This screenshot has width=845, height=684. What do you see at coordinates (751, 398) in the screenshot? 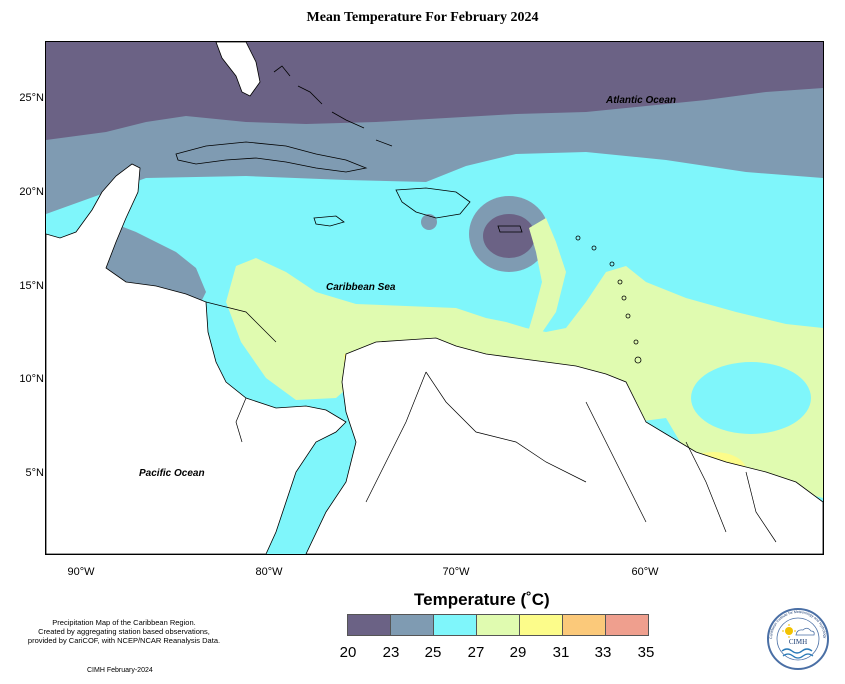
I see `temp-zone-25-27-east` at bounding box center [751, 398].